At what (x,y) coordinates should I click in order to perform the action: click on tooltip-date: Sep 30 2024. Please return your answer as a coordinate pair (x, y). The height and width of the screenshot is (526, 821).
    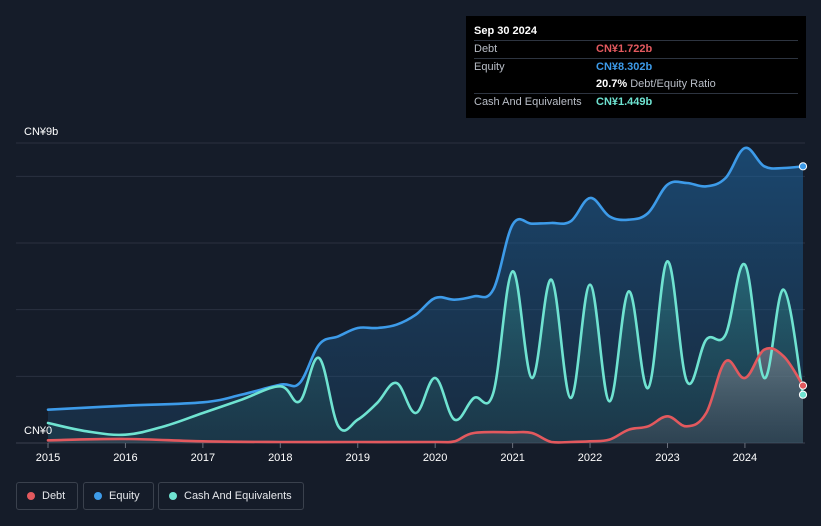
    Looking at the image, I should click on (505, 31).